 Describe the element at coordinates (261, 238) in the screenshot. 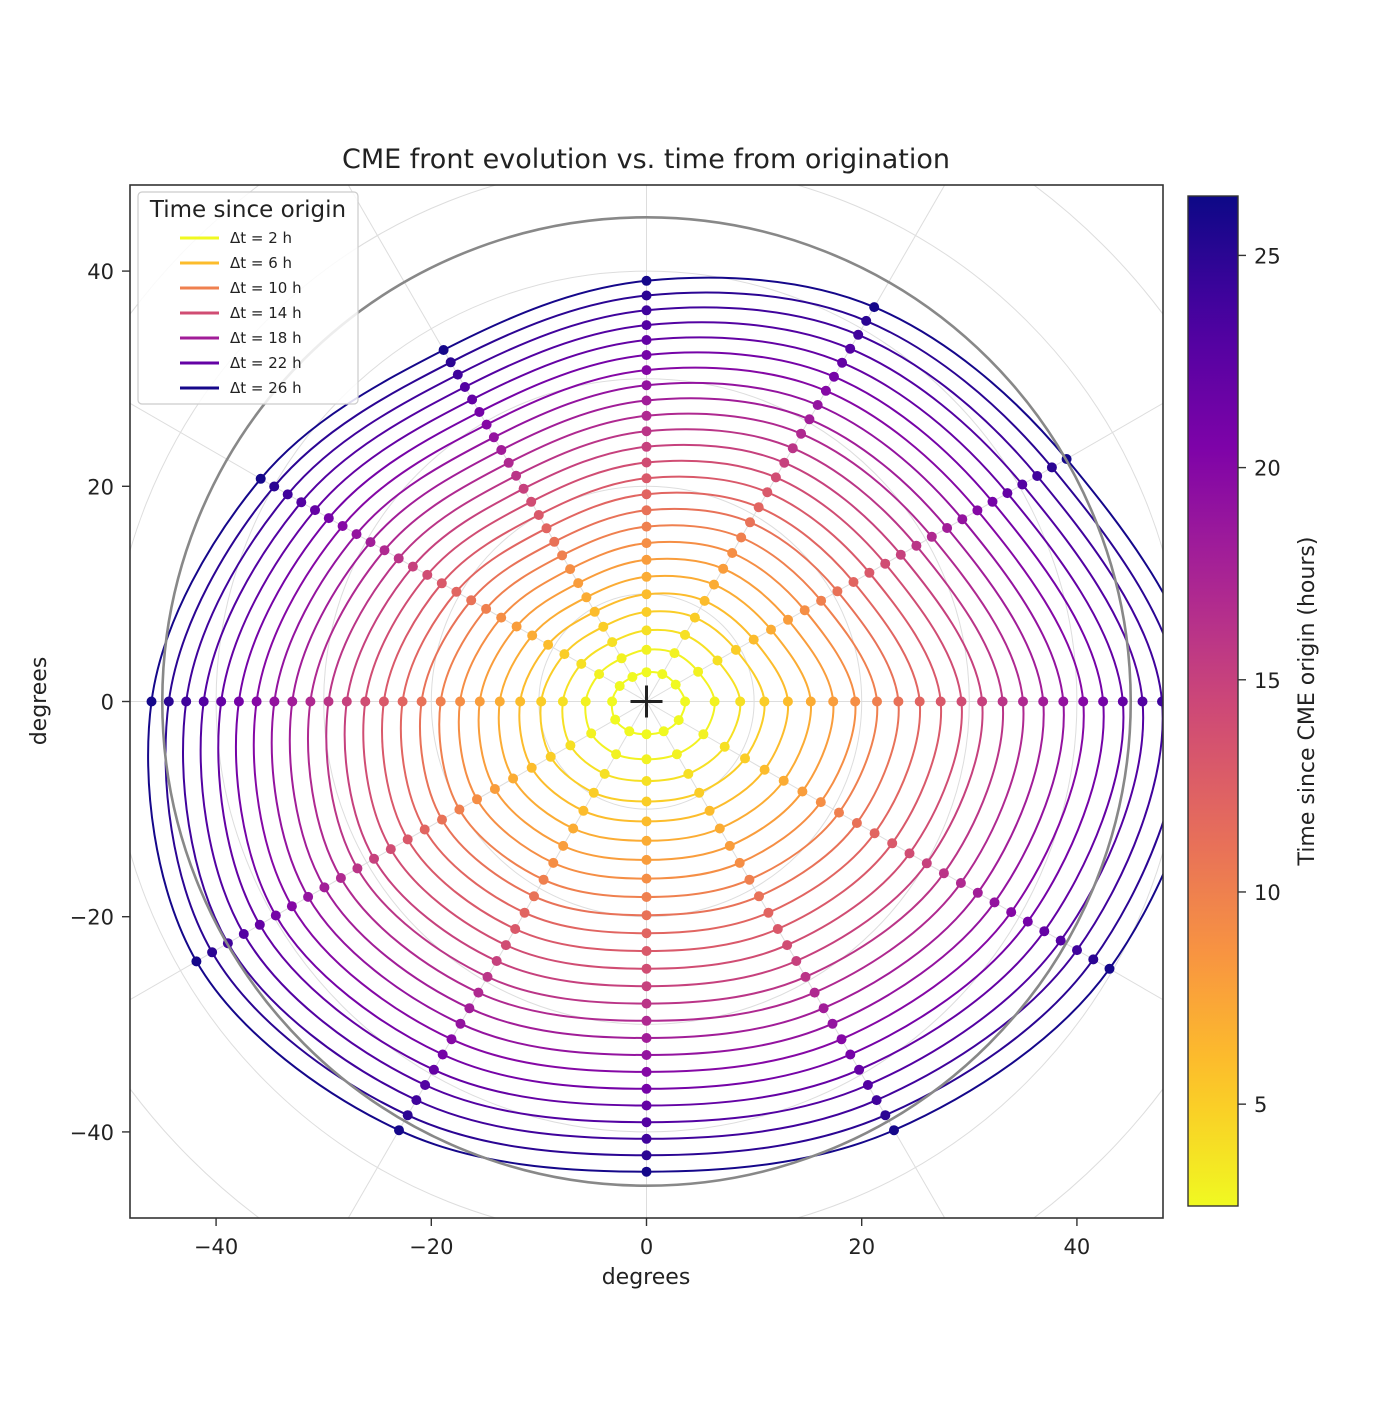

I see `legend-entry-label: Δt = 2 h` at that location.